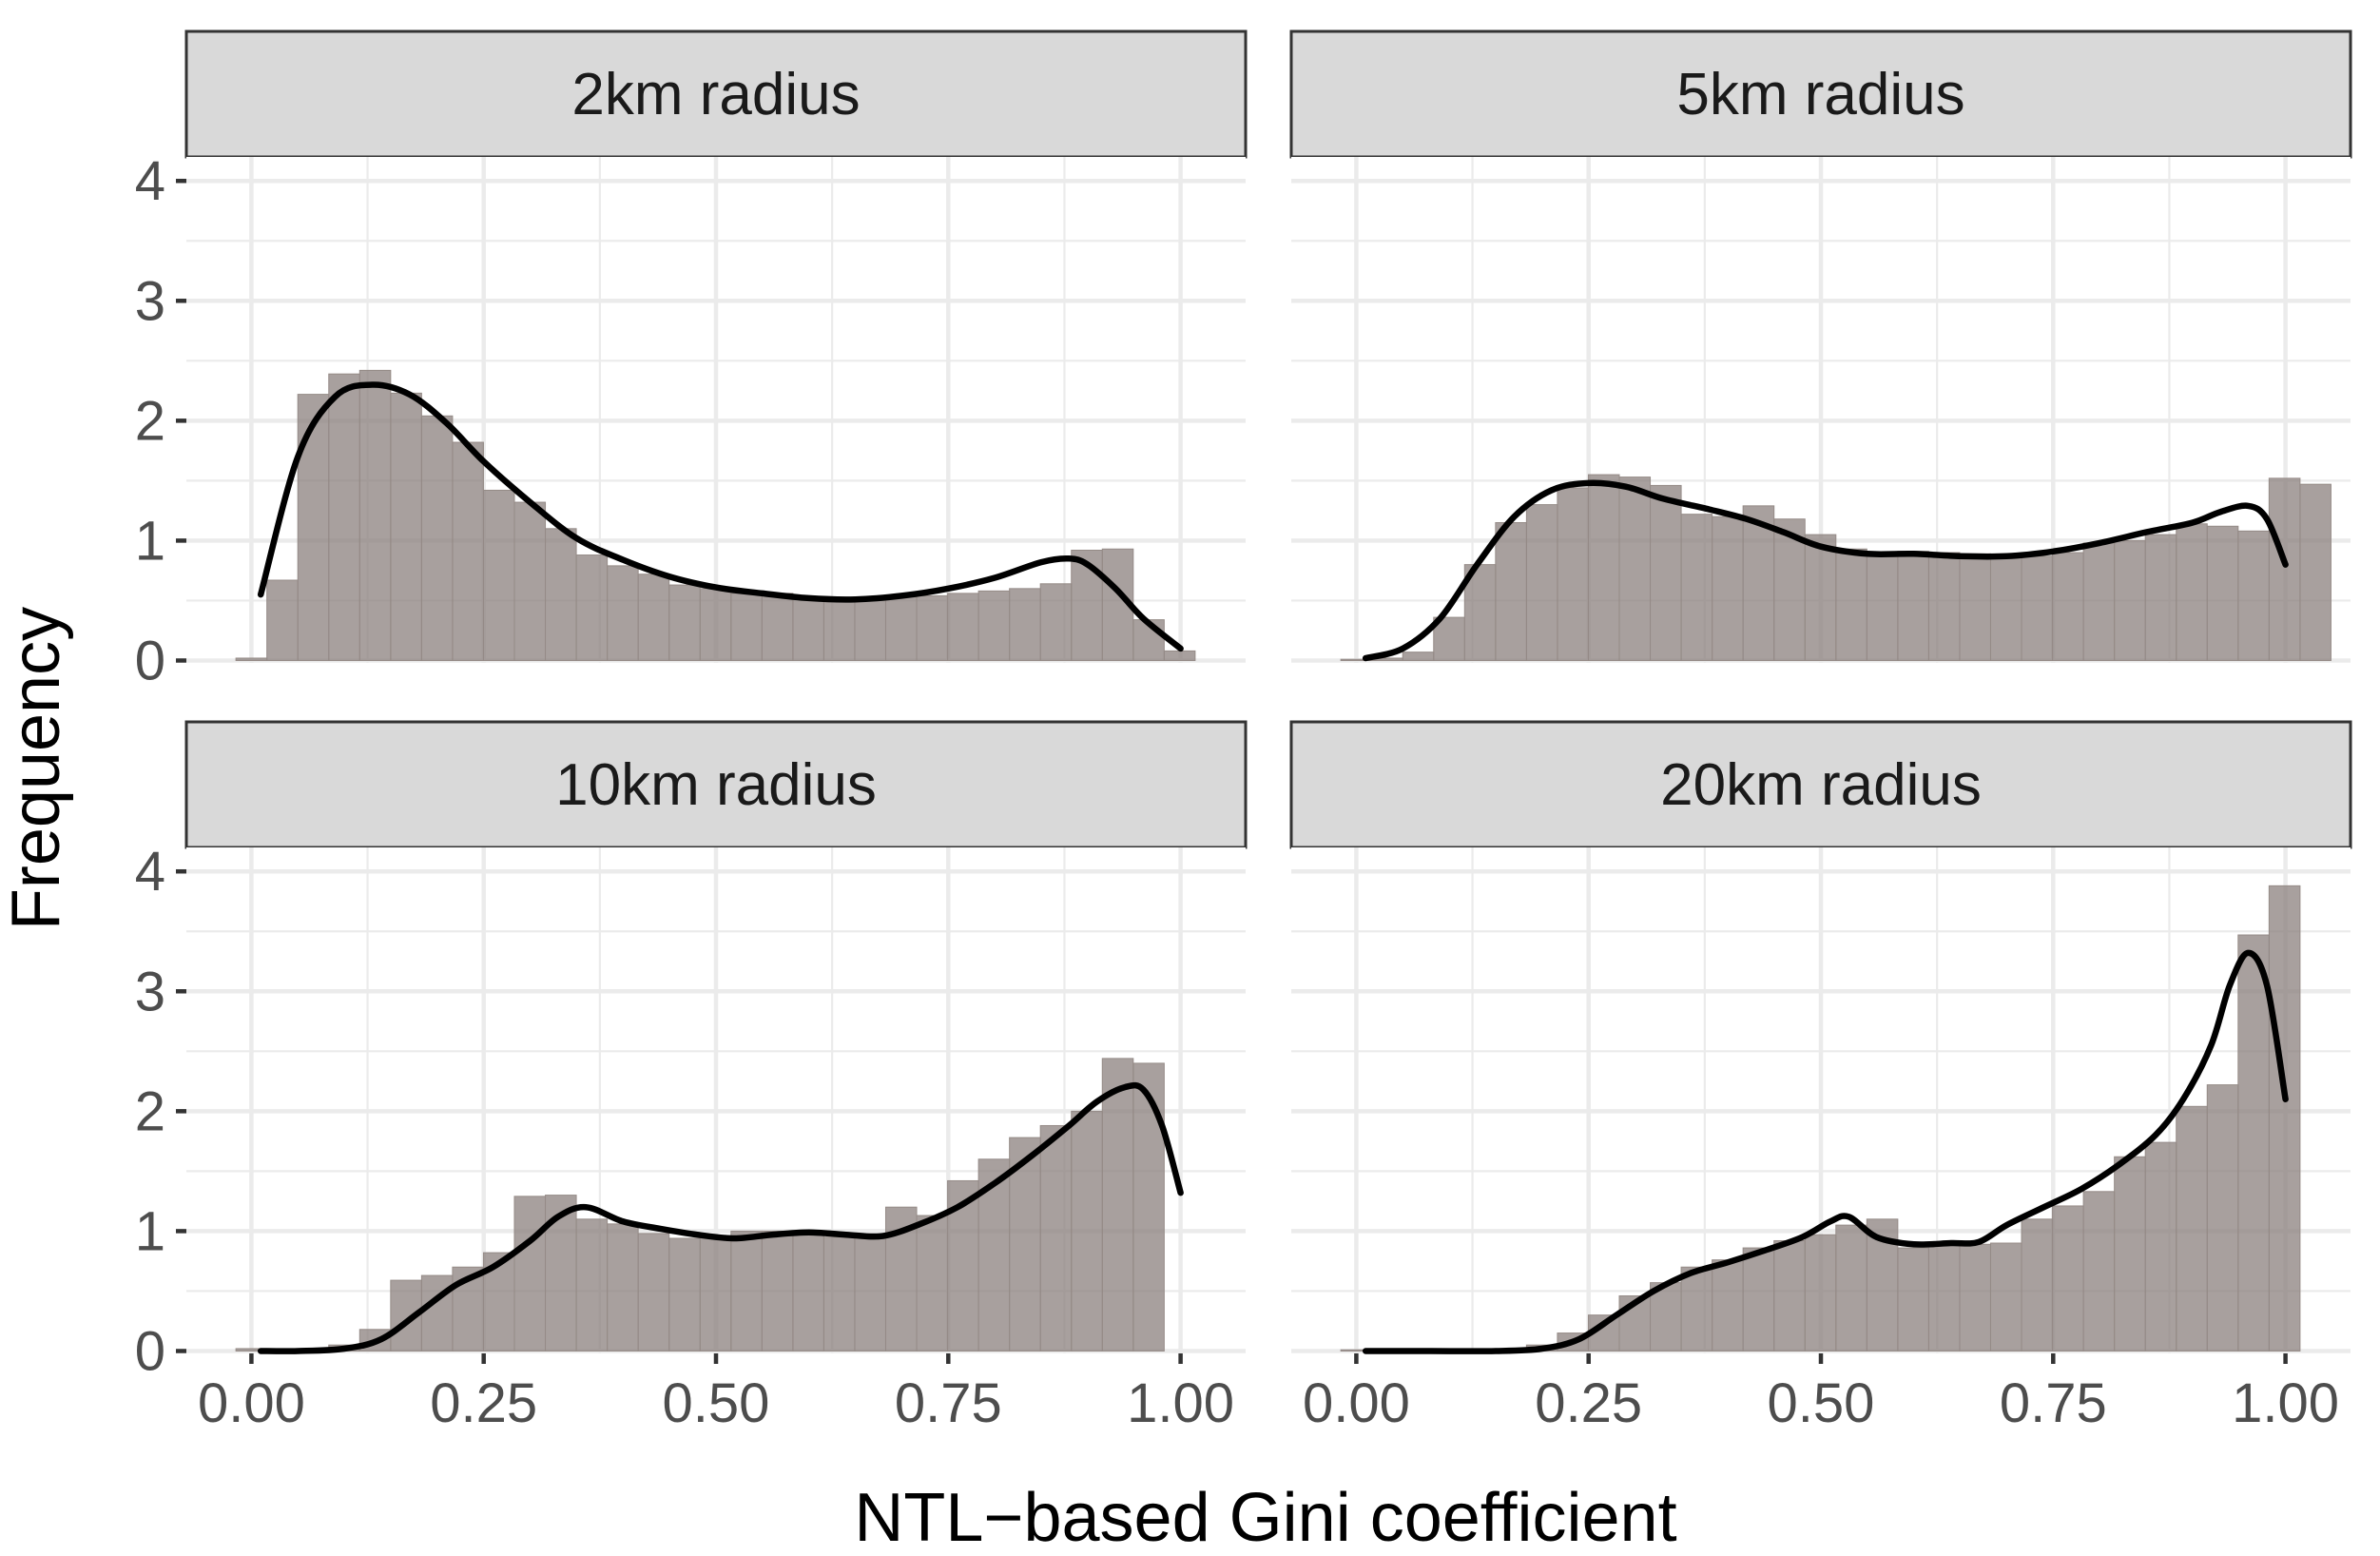 This screenshot has height=1556, width=2380. I want to click on facet-strip-label: 20km radius, so click(1821, 785).